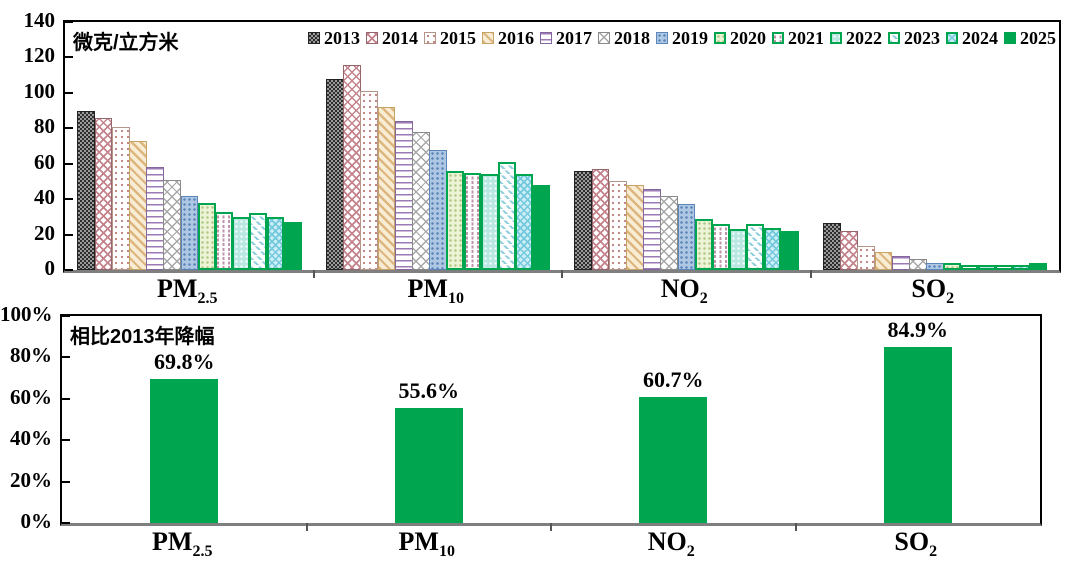 This screenshot has height=563, width=1080. I want to click on bar-2024-so2, so click(1021, 267).